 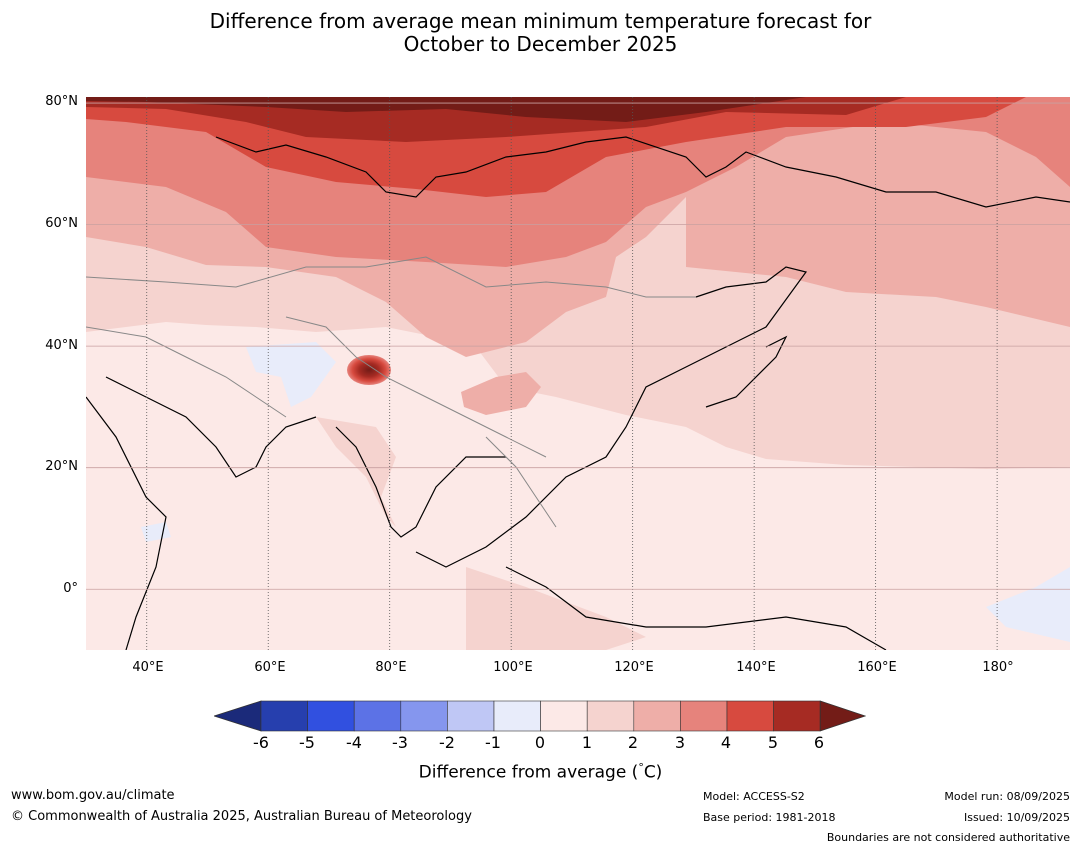 What do you see at coordinates (270, 667) in the screenshot?
I see `lon-label-60e: 60°E` at bounding box center [270, 667].